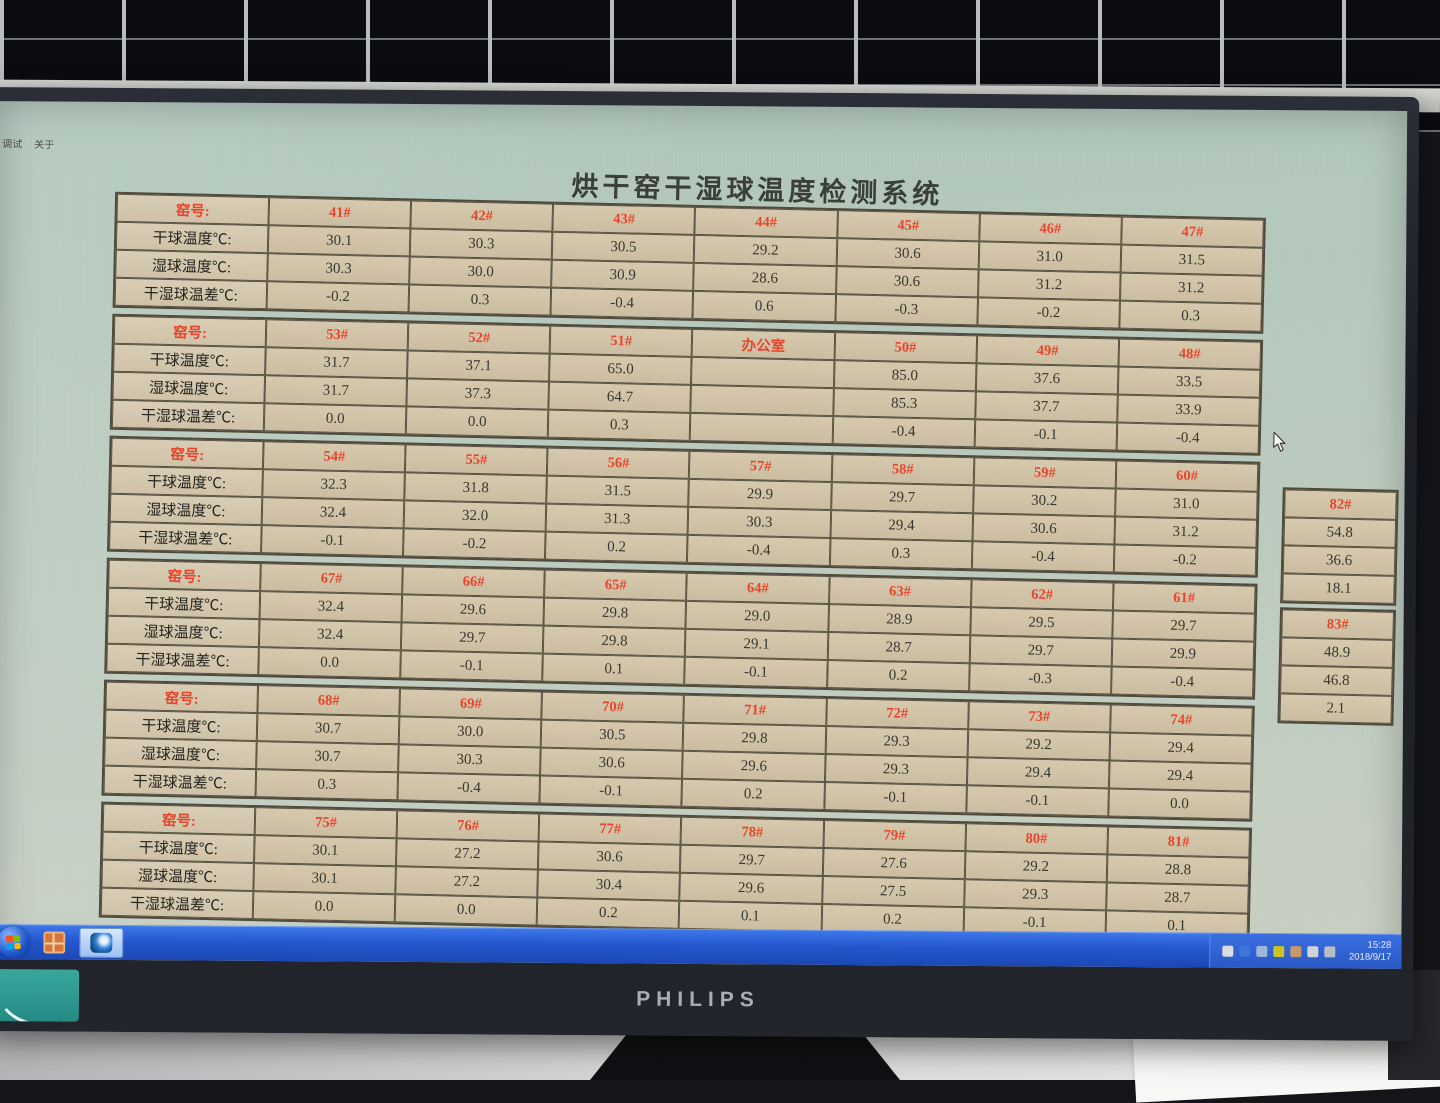  Describe the element at coordinates (618, 491) in the screenshot. I see `temperature-value: 31.5` at that location.